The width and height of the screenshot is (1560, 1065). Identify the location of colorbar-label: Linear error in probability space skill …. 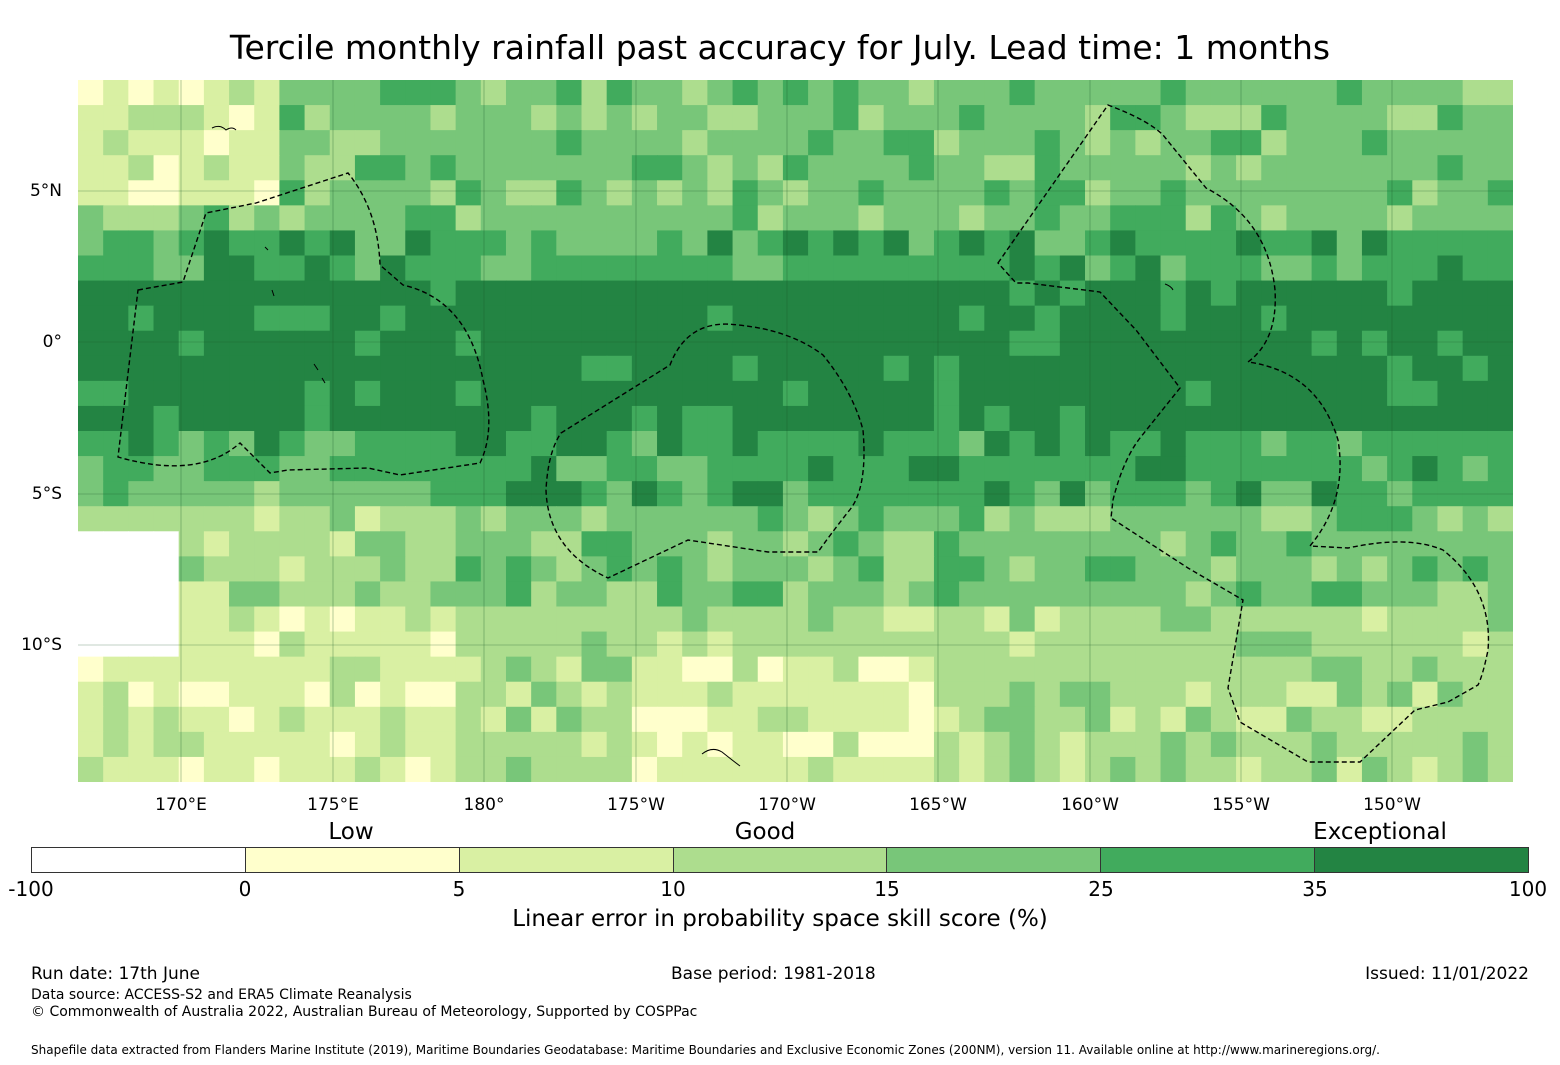
(780, 919).